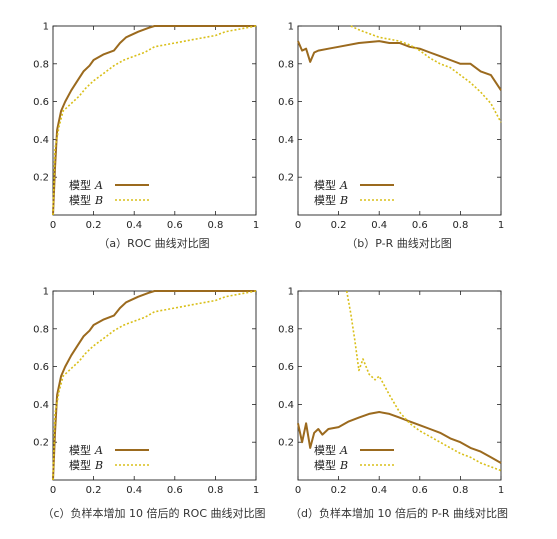  What do you see at coordinates (153, 243) in the screenshot?
I see `panel-caption: （a）ROC 曲线对比图` at bounding box center [153, 243].